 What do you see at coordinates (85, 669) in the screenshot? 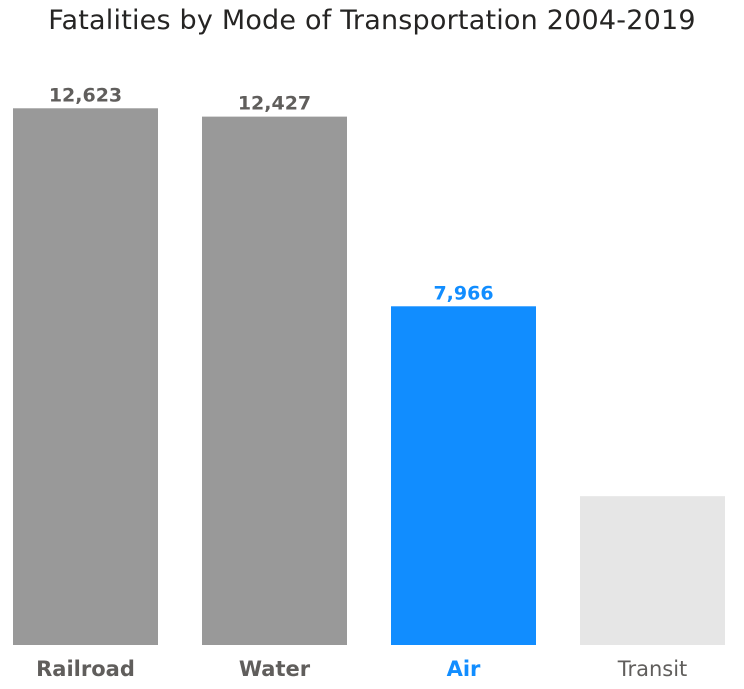
I see `category-label-railroad: Railroad` at bounding box center [85, 669].